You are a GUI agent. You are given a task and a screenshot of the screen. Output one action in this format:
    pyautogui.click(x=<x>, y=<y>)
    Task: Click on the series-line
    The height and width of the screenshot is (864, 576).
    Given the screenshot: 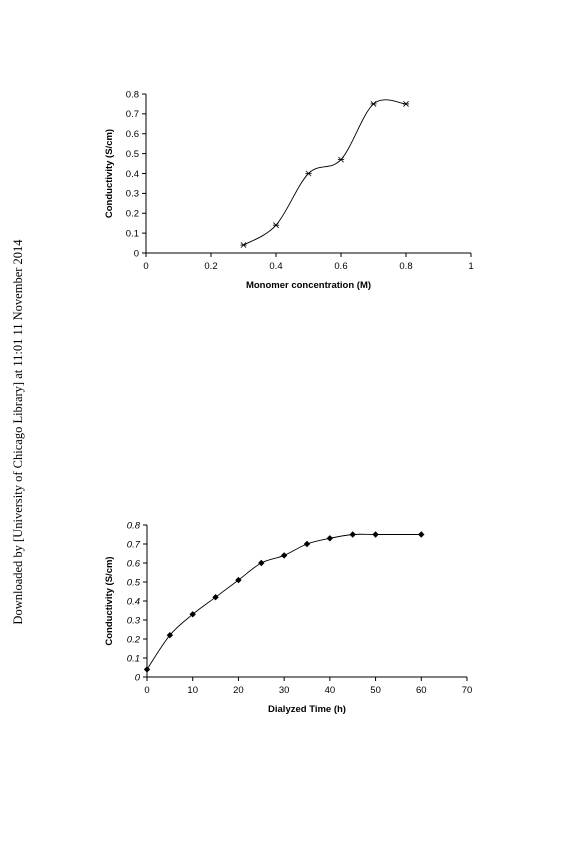 What is the action you would take?
    pyautogui.click(x=325, y=172)
    